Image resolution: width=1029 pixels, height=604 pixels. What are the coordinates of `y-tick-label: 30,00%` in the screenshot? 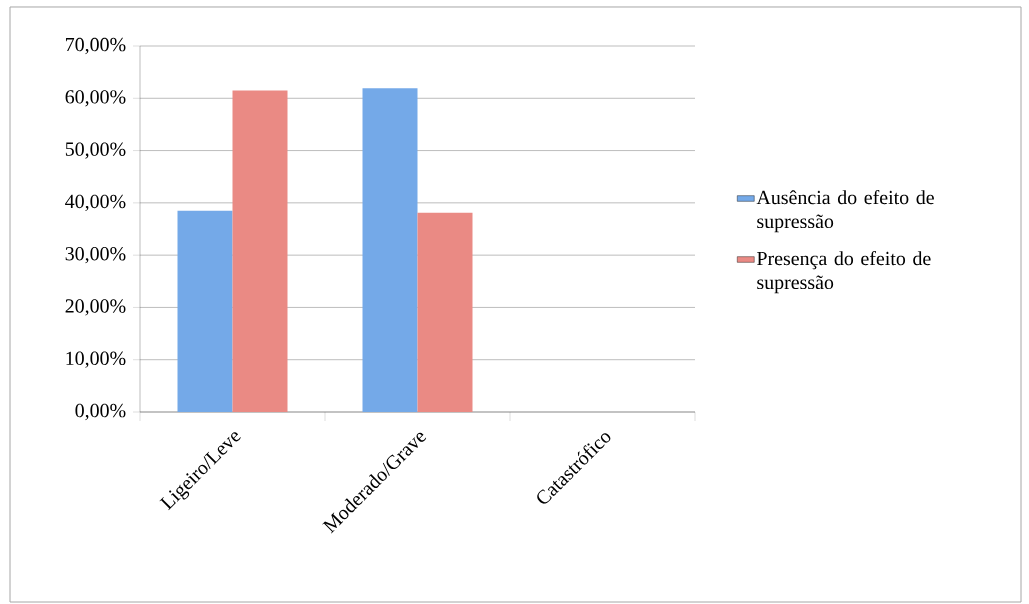 It's located at (95, 255).